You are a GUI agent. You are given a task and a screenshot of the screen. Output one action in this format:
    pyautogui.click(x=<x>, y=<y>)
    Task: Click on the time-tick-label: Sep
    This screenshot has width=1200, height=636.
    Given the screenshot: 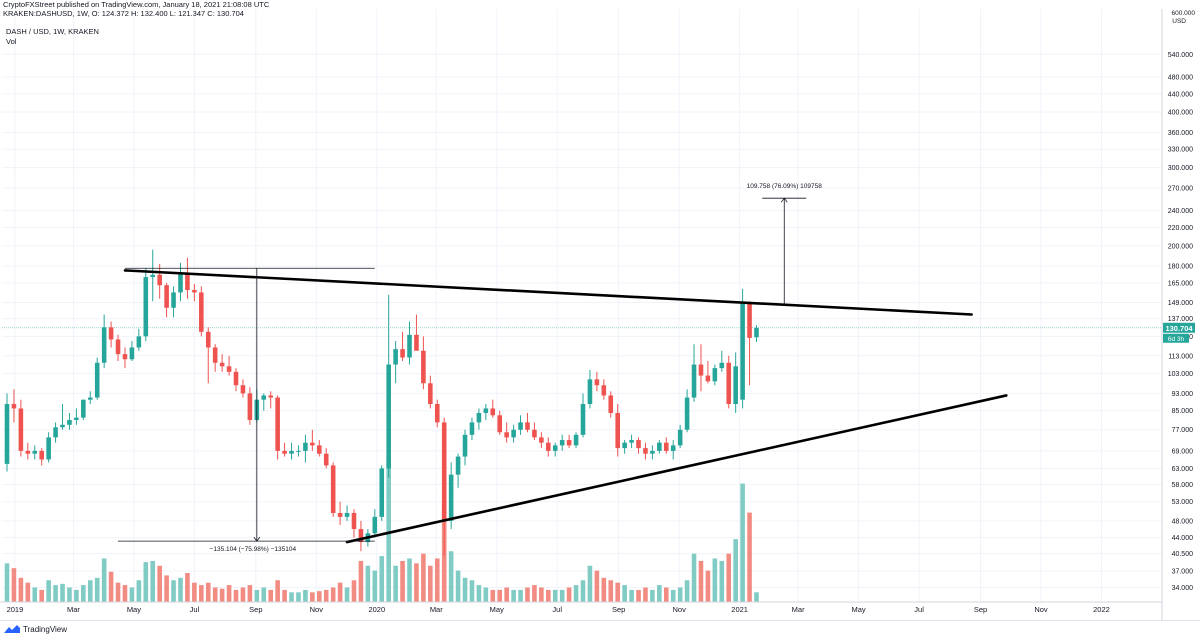 What is the action you would take?
    pyautogui.click(x=255, y=609)
    